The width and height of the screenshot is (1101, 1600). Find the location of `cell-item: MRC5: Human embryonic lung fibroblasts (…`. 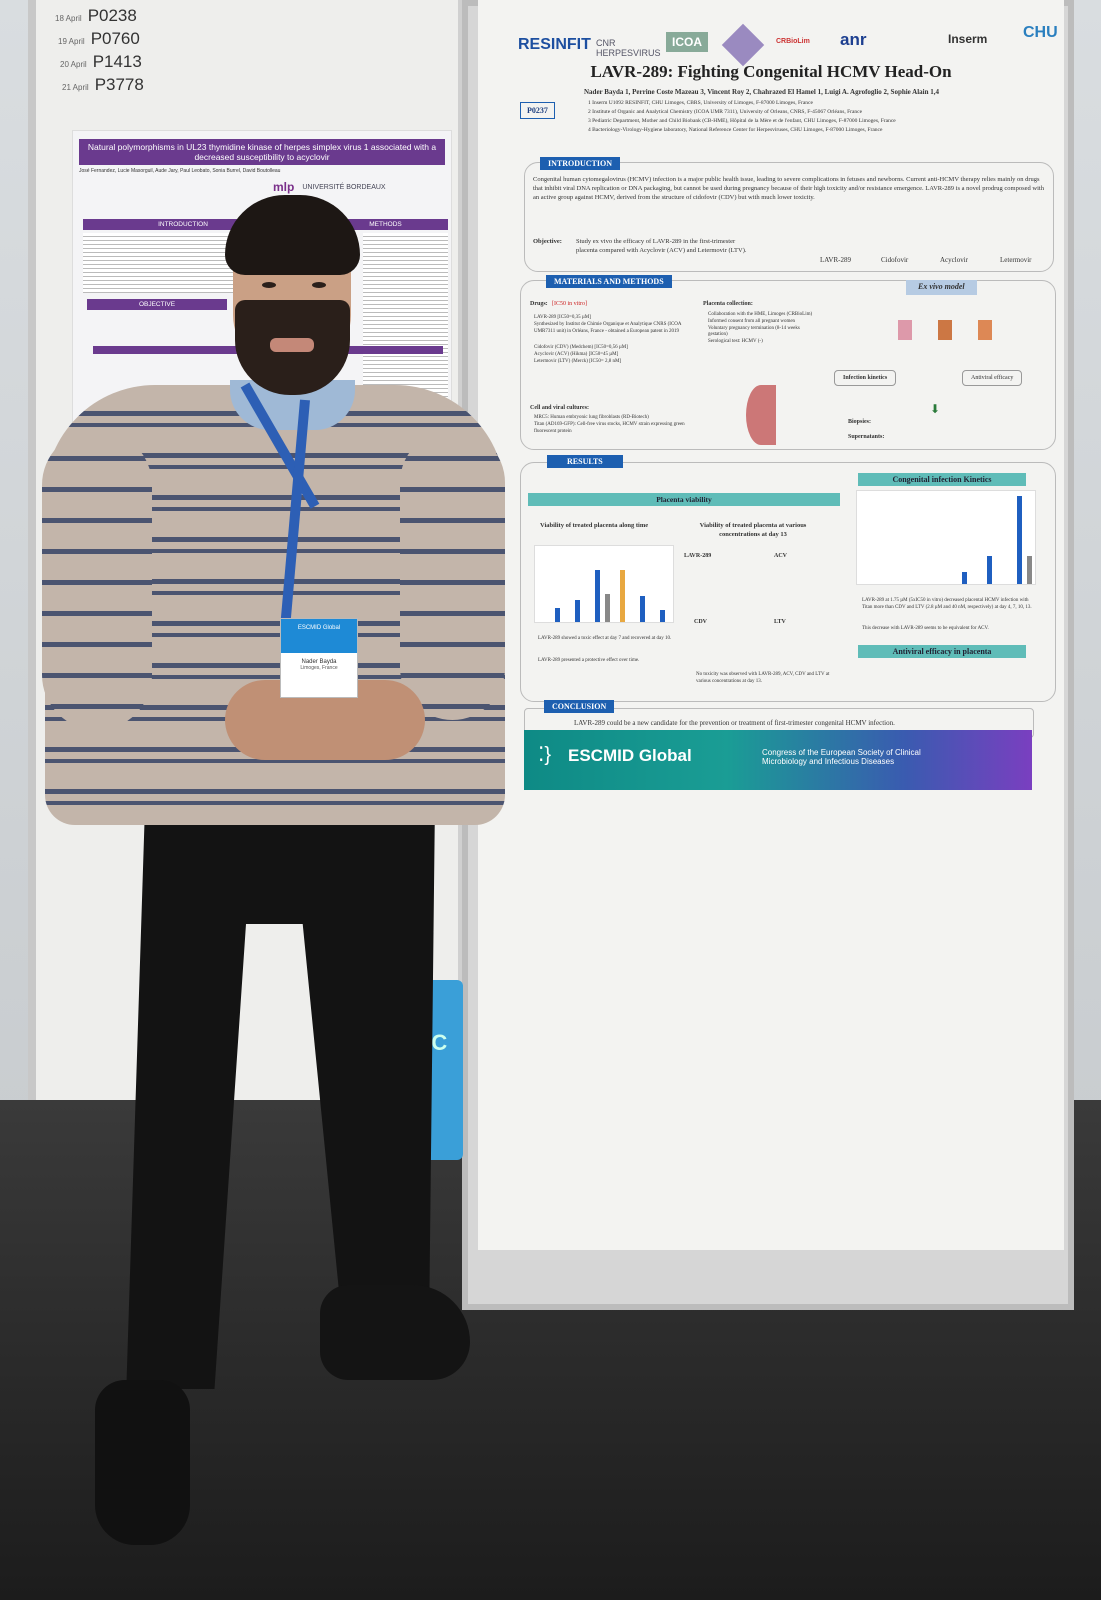

cell-item: MRC5: Human embryonic lung fibroblasts (… is located at coordinates (591, 417).